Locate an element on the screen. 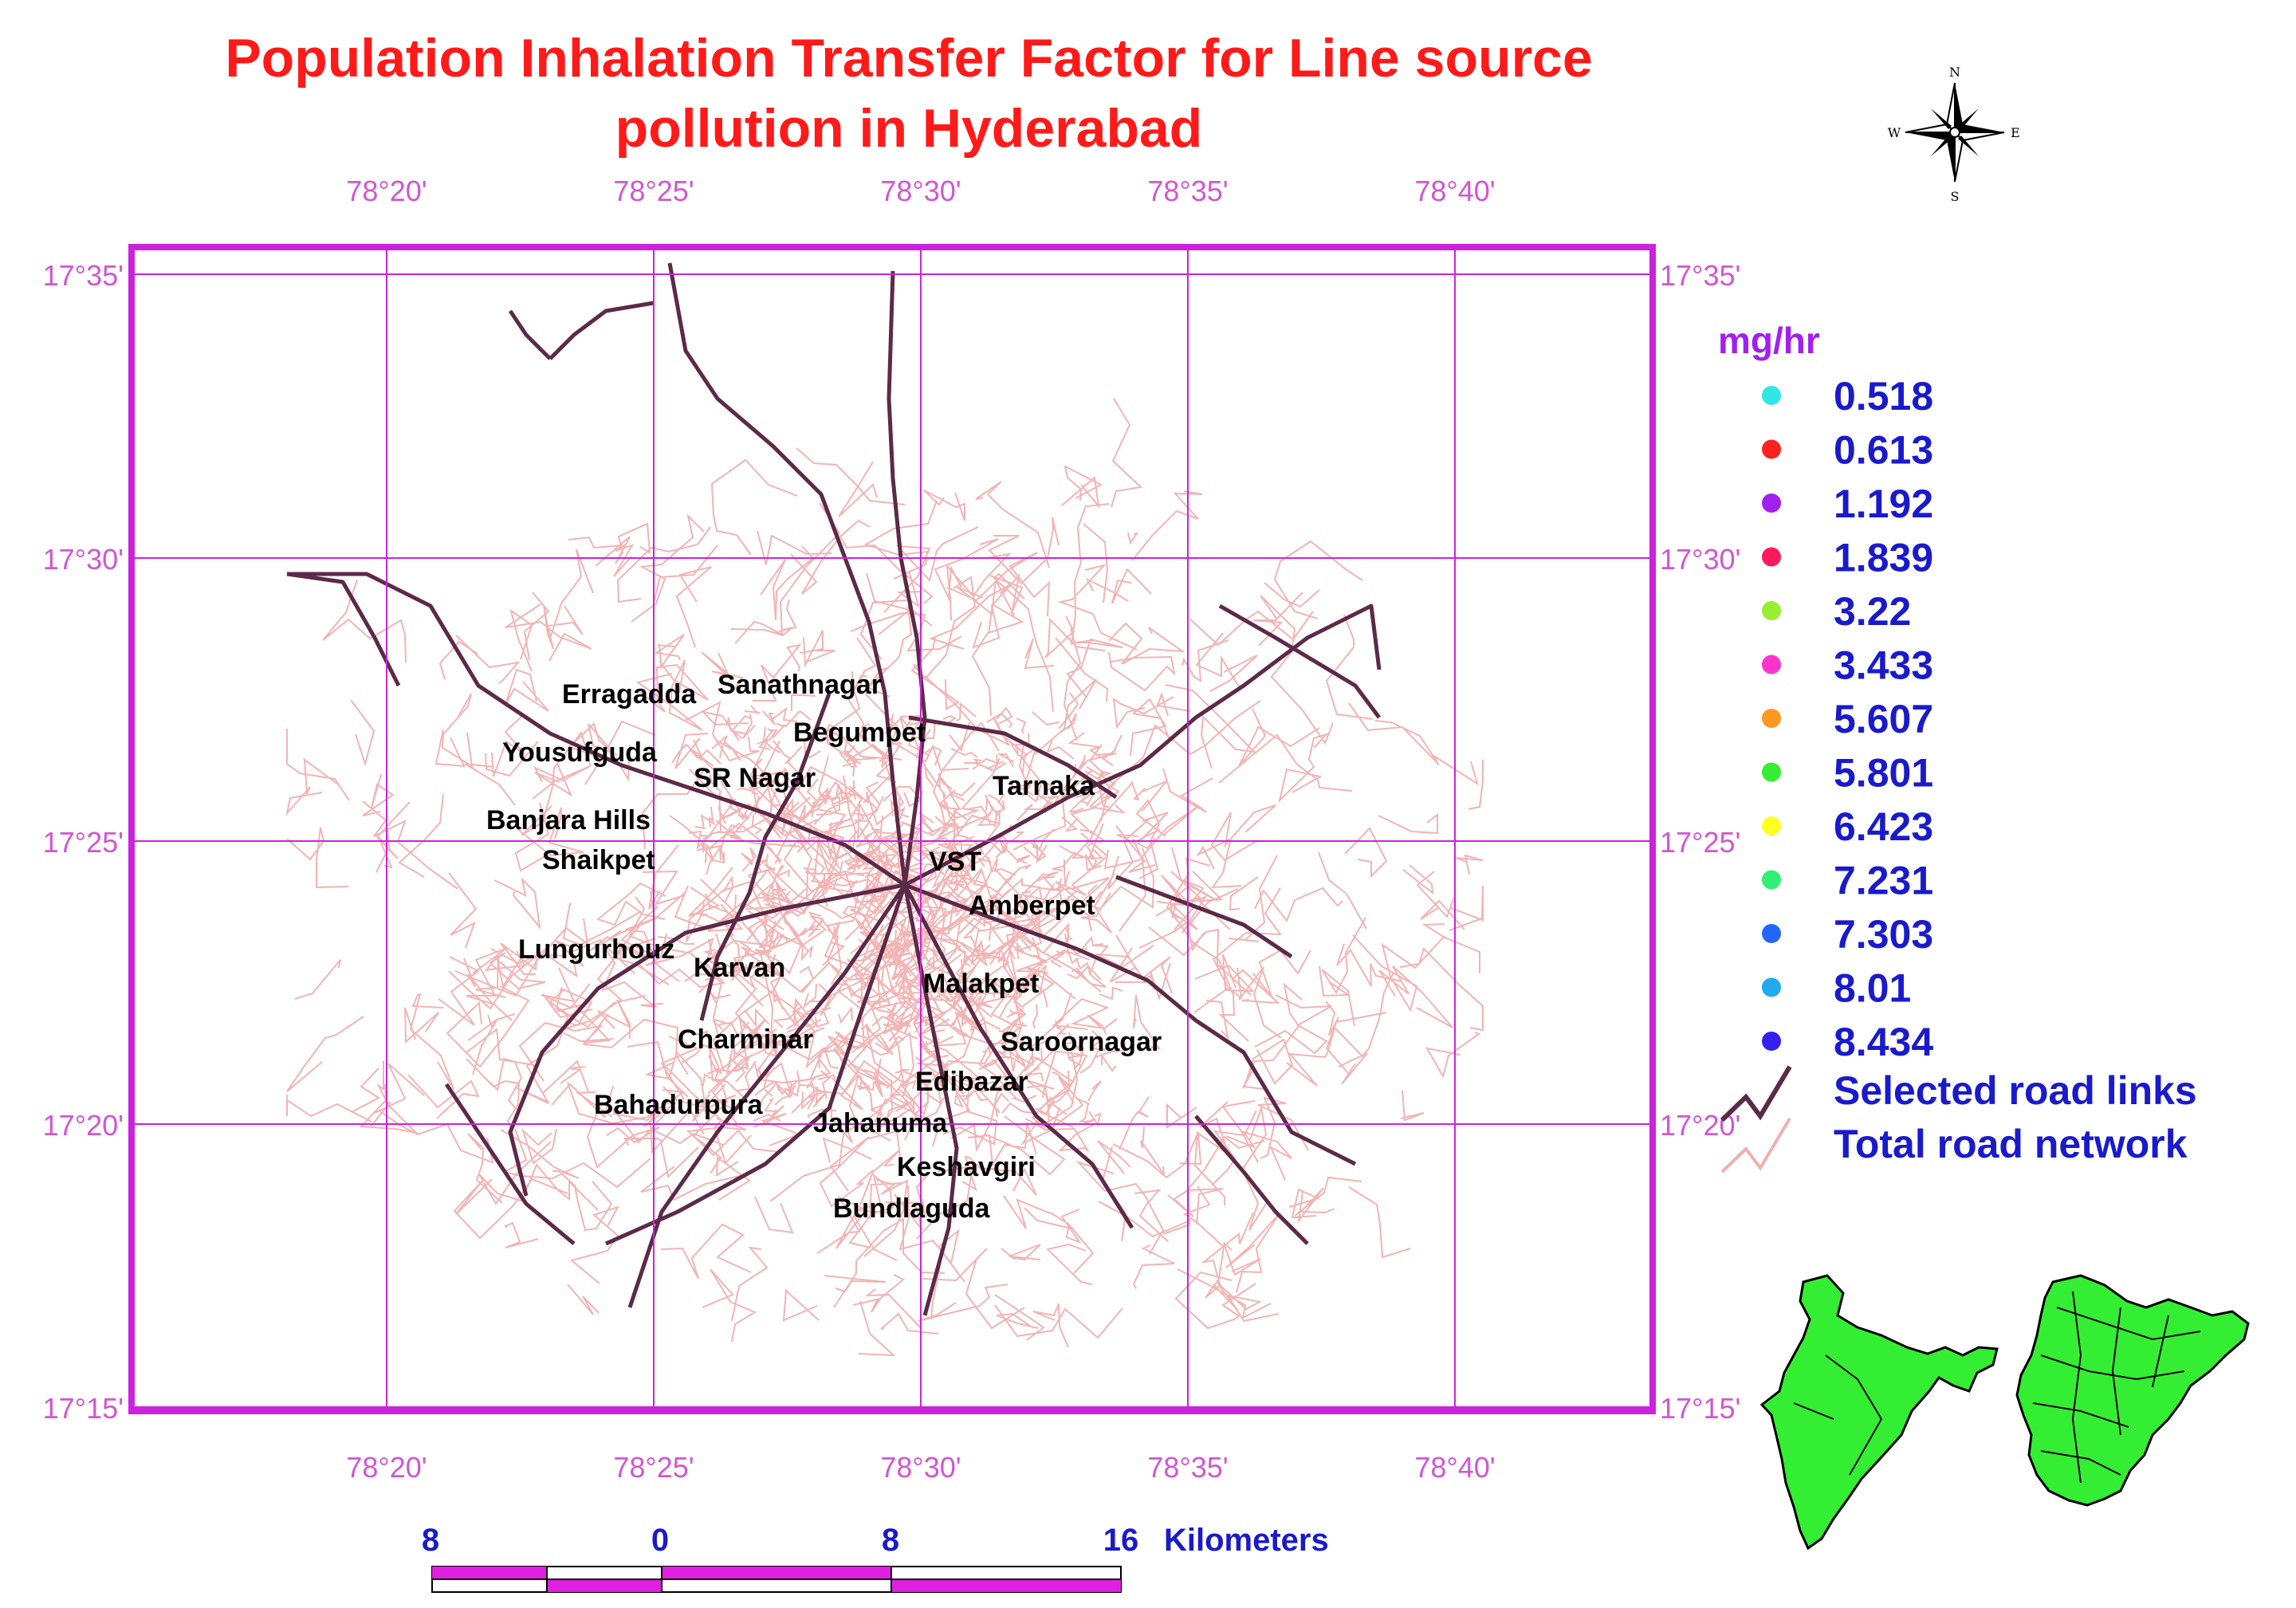 The width and height of the screenshot is (2296, 1608). lon-label-top-0: 78°20' is located at coordinates (386, 191).